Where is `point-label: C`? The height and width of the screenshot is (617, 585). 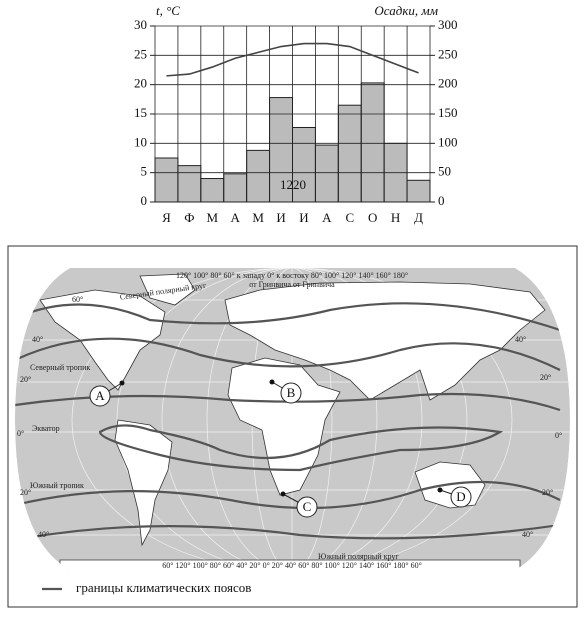
point-label: C is located at coordinates (307, 506).